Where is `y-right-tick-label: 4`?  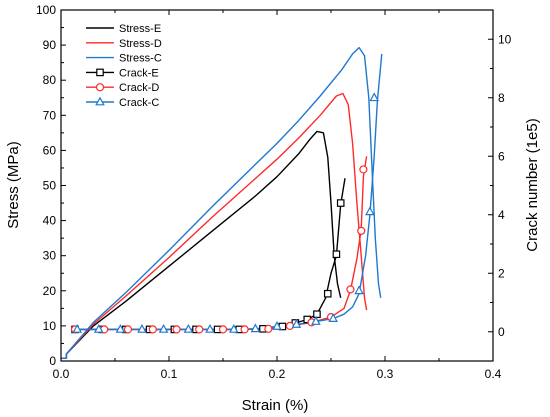
y-right-tick-label: 4 is located at coordinates (501, 215).